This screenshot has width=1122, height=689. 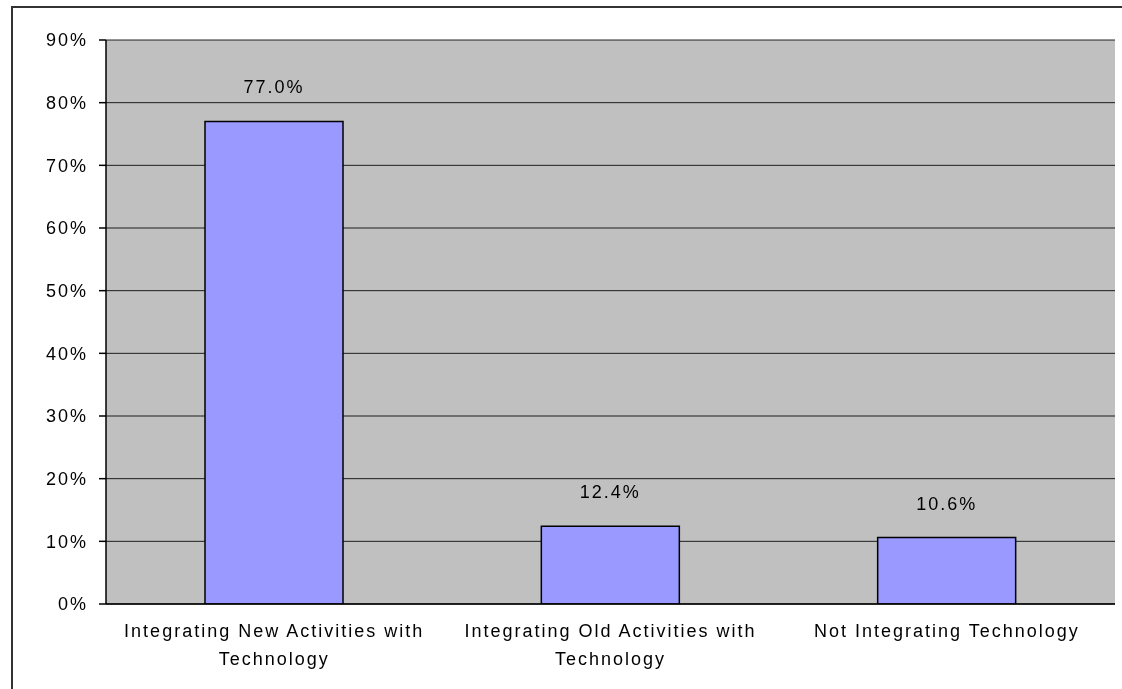 What do you see at coordinates (274, 644) in the screenshot?
I see `x-tick-label: Integrating New Activities with Technology` at bounding box center [274, 644].